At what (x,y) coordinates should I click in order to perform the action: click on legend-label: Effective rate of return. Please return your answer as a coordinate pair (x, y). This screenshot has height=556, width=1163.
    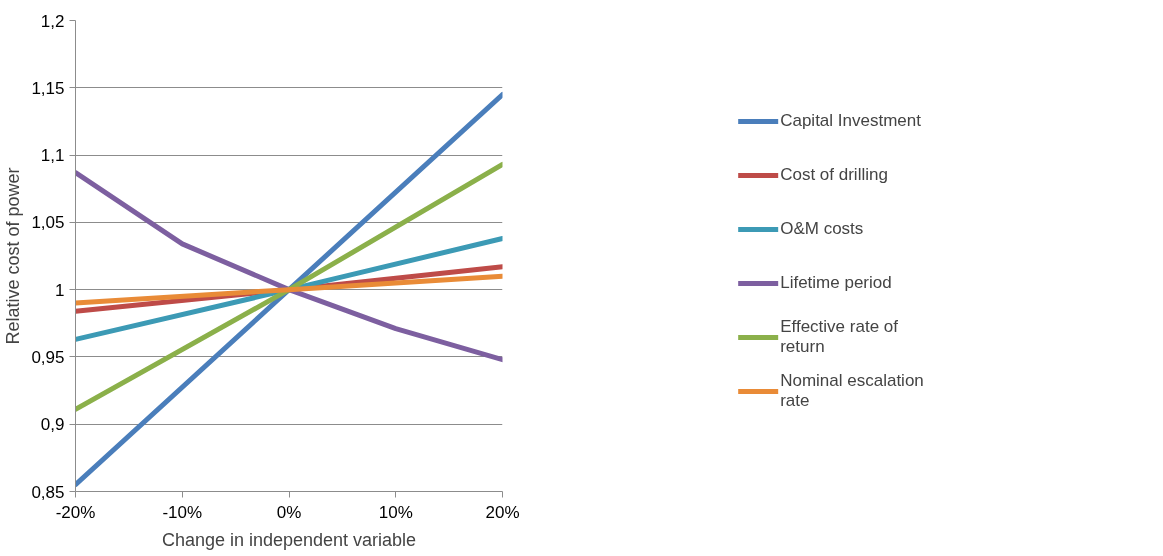
    Looking at the image, I should click on (839, 336).